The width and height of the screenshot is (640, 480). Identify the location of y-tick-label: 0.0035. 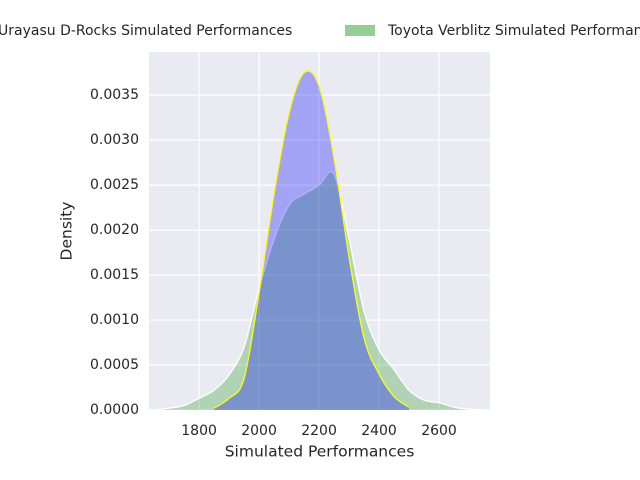
(114, 95).